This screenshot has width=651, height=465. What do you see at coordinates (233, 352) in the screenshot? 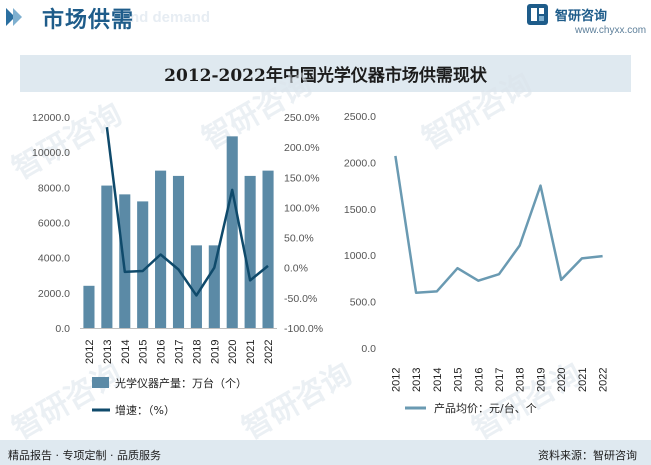
I see `x-tick-label: 2020` at bounding box center [233, 352].